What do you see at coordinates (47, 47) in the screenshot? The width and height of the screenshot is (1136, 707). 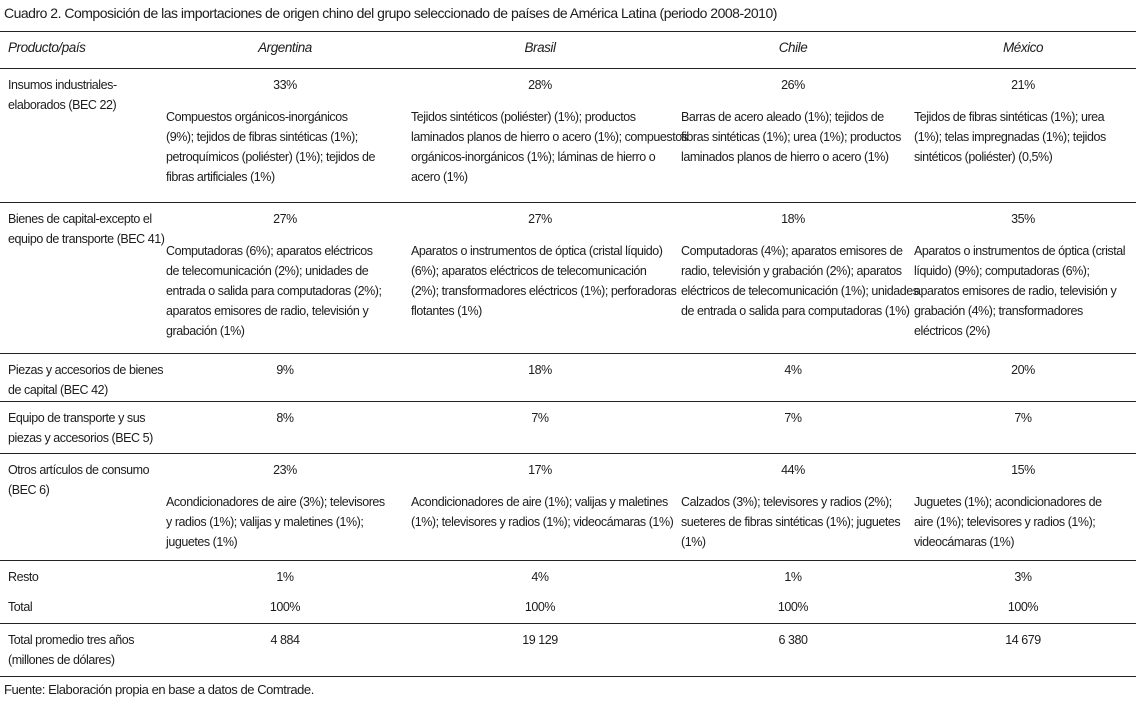 I see `header-product: Producto/país` at bounding box center [47, 47].